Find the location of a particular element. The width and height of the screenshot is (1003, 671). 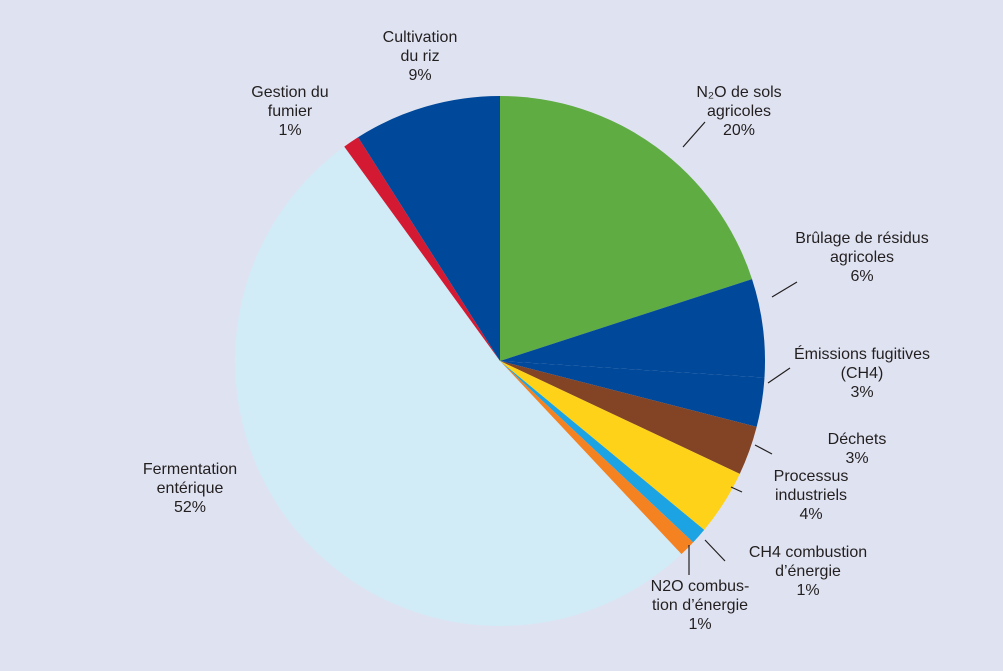

pie-slice-dechets is located at coordinates (628, 417).